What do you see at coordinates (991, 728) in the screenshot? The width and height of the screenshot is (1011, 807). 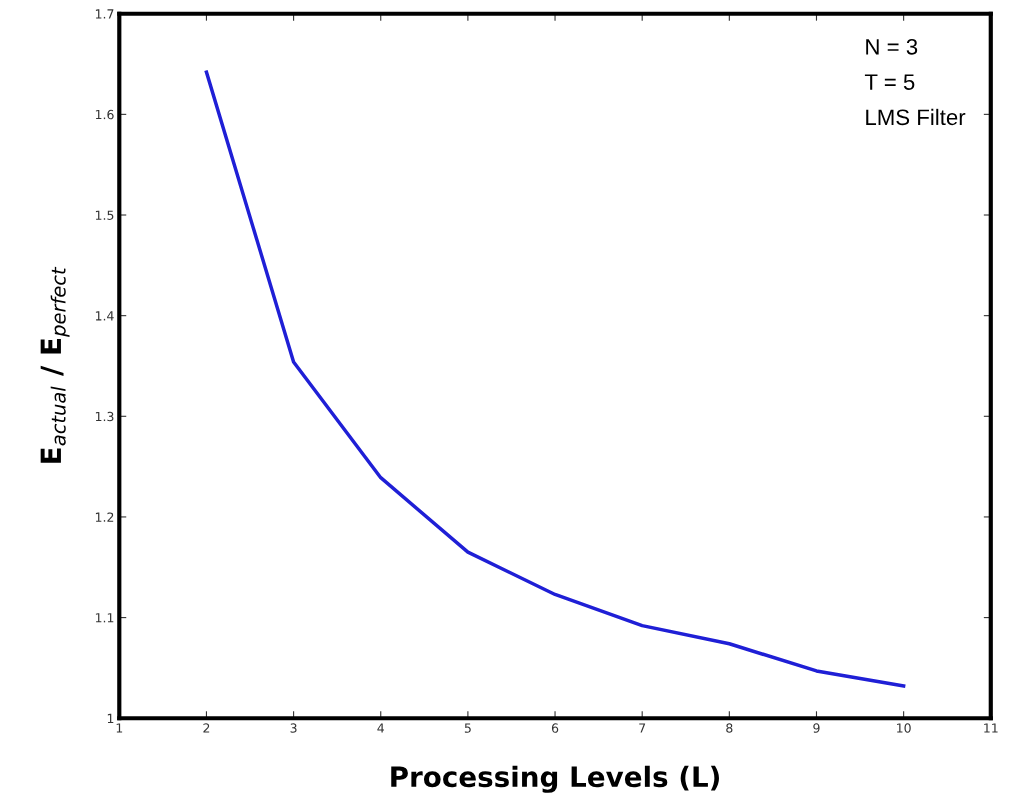 I see `x-tick-label: 11` at bounding box center [991, 728].